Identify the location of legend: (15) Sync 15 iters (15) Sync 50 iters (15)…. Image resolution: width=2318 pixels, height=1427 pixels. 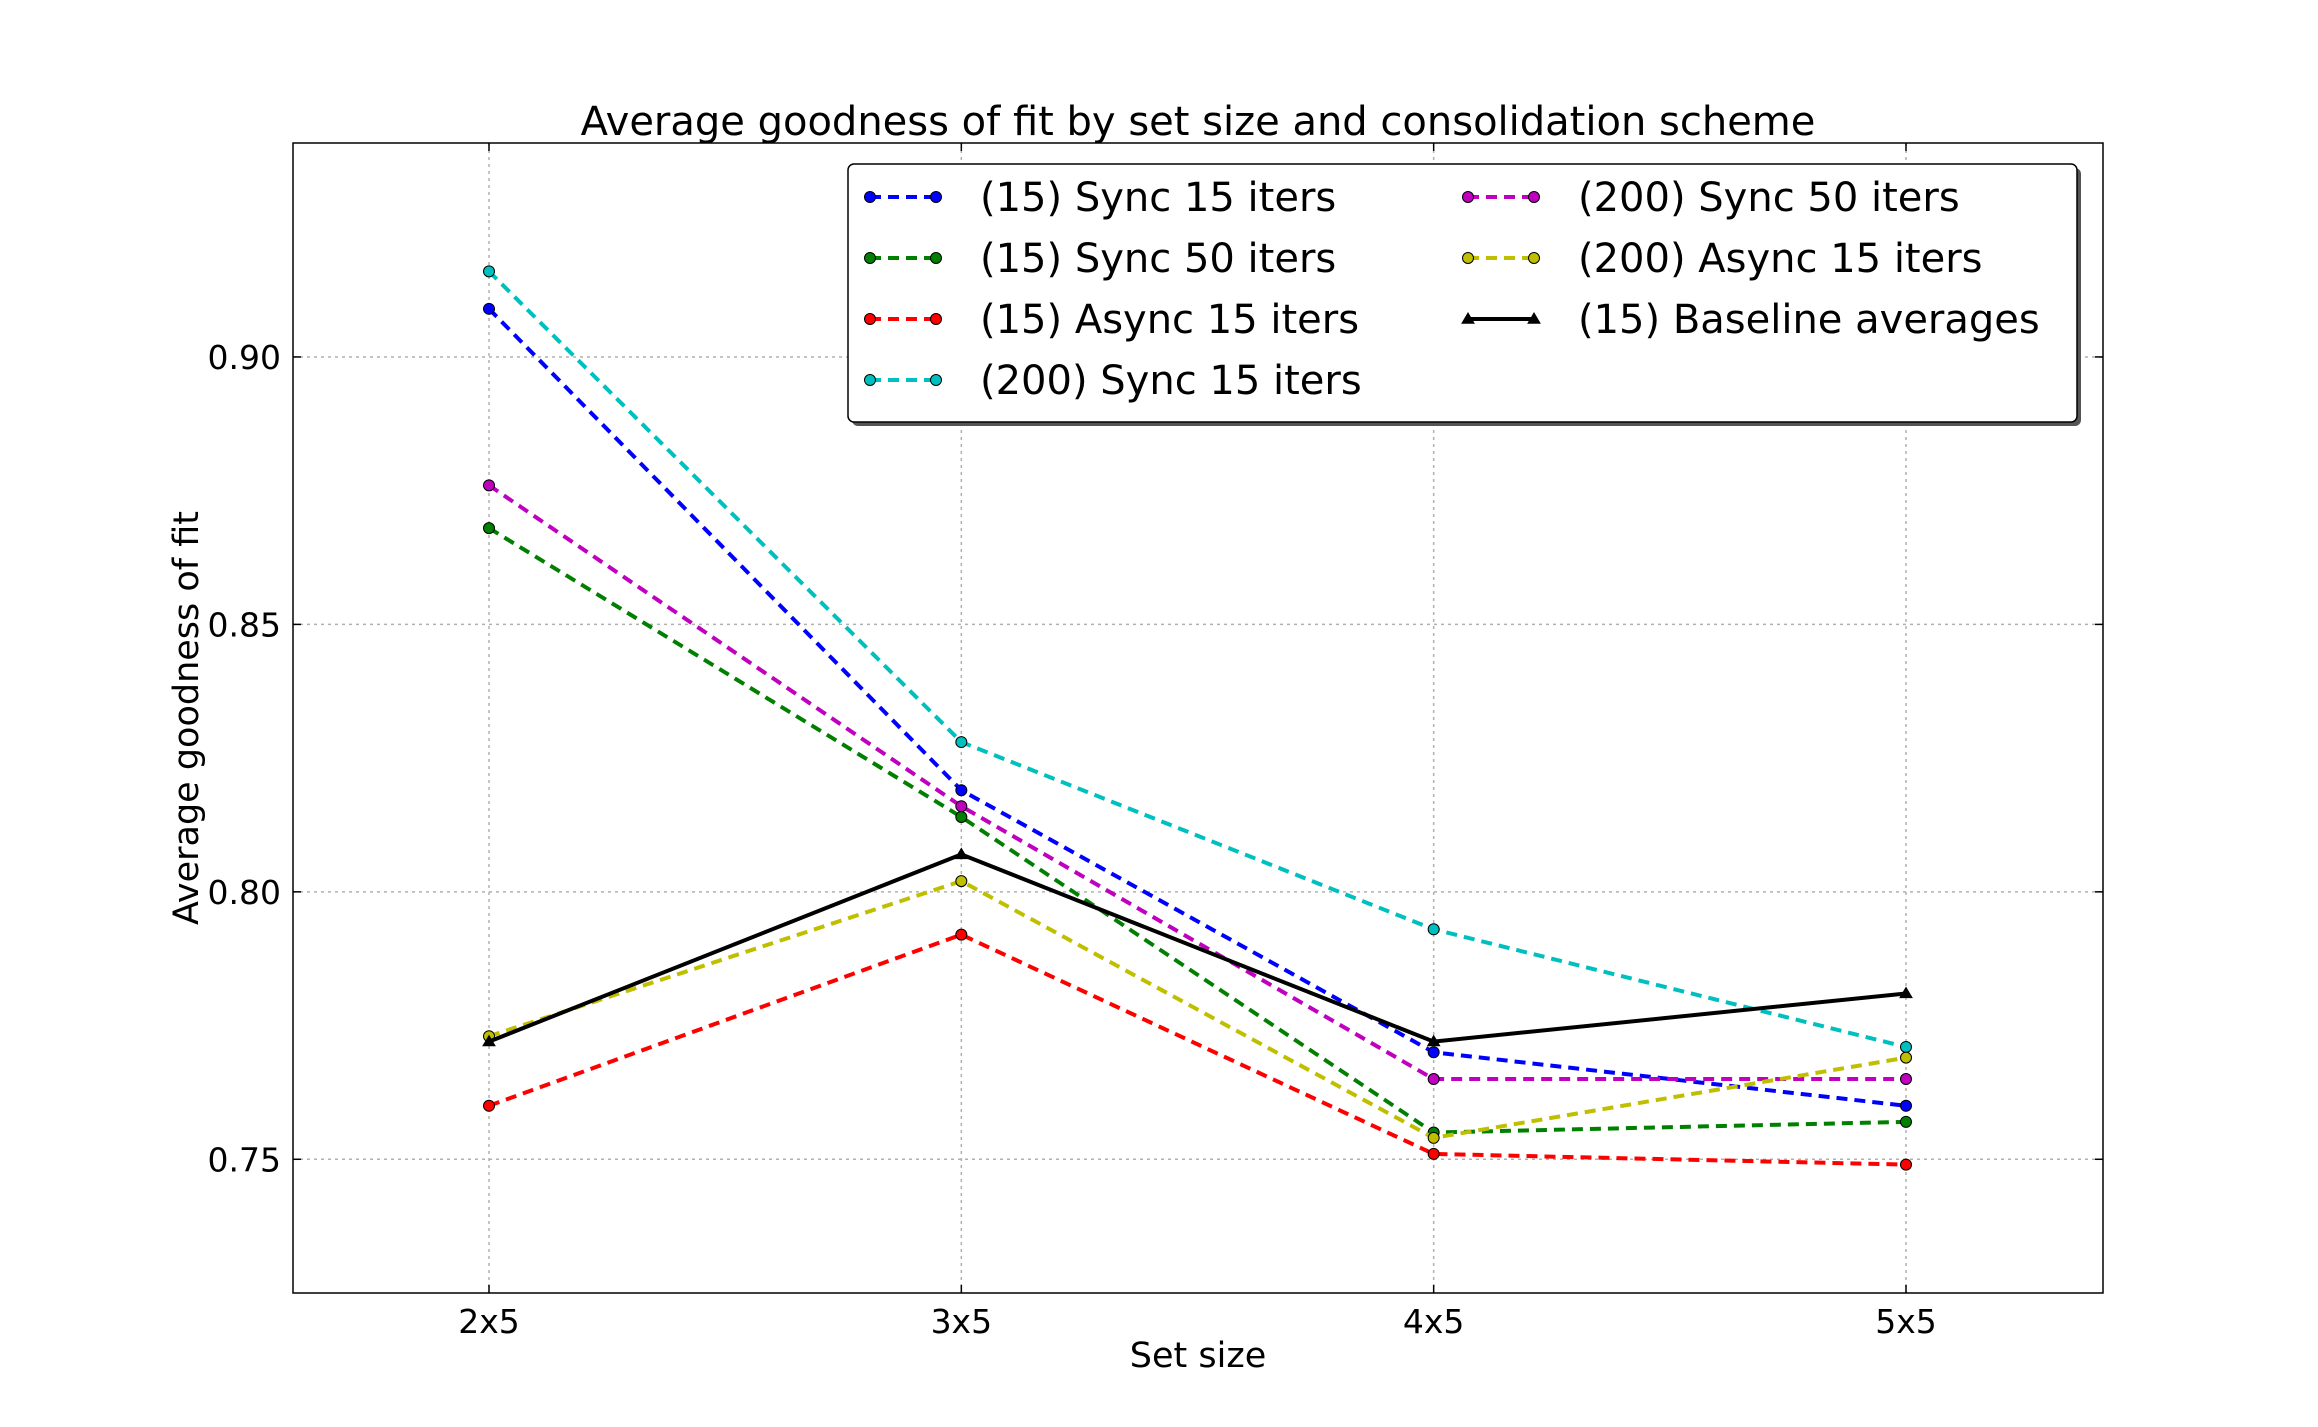
(1464, 294).